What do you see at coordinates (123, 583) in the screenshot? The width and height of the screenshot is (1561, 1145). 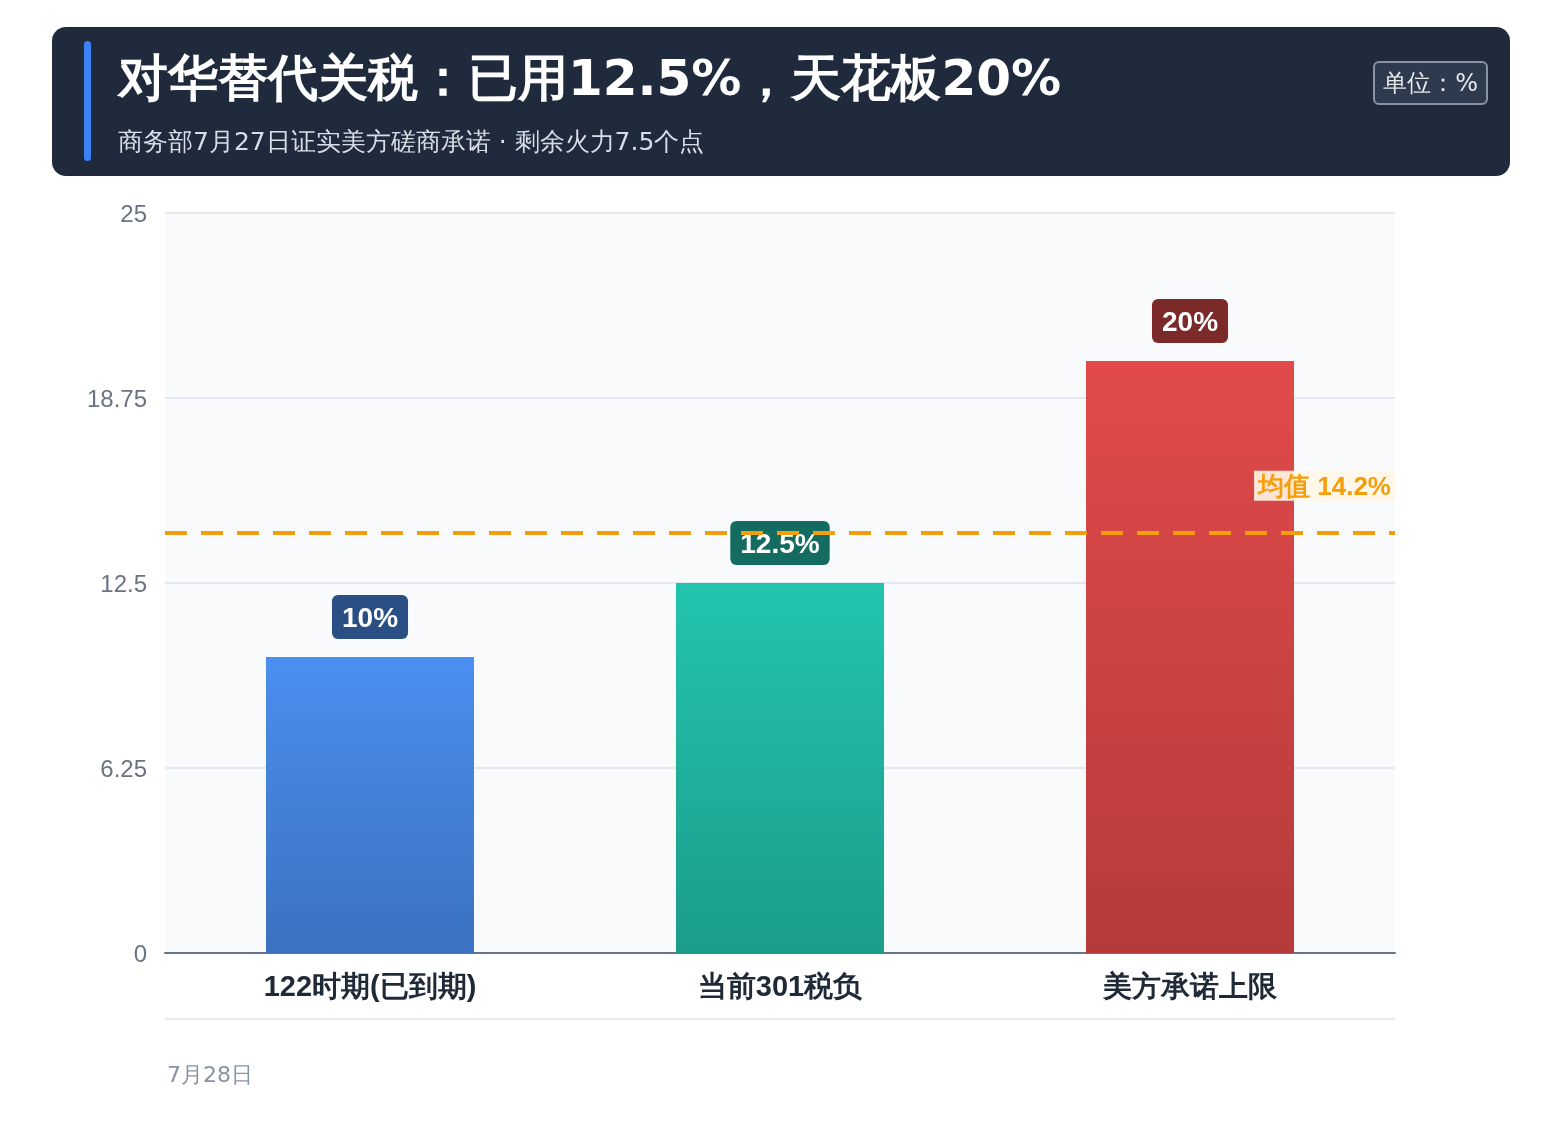 I see `y-tick-label: 12.5` at bounding box center [123, 583].